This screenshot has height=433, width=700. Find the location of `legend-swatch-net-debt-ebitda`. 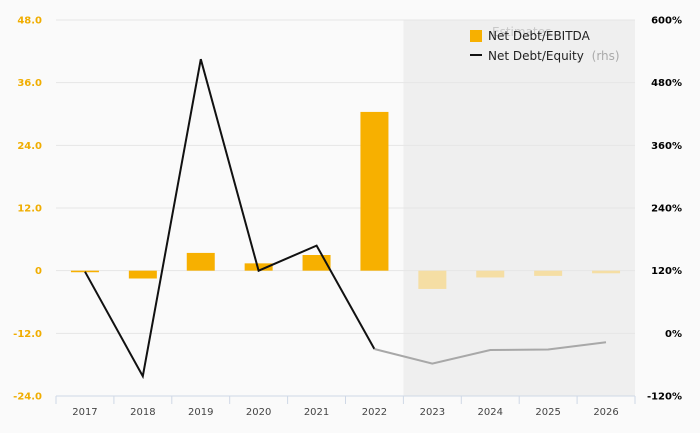

legend-swatch-net-debt-ebitda is located at coordinates (476, 36).